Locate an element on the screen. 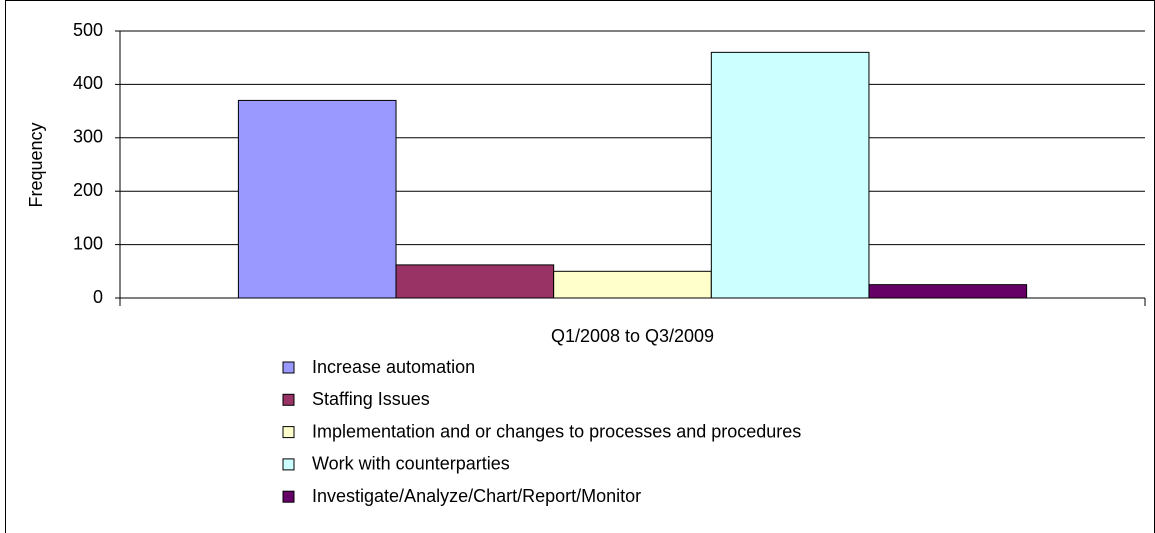 The height and width of the screenshot is (533, 1155). legend-label: Increase automation is located at coordinates (393, 367).